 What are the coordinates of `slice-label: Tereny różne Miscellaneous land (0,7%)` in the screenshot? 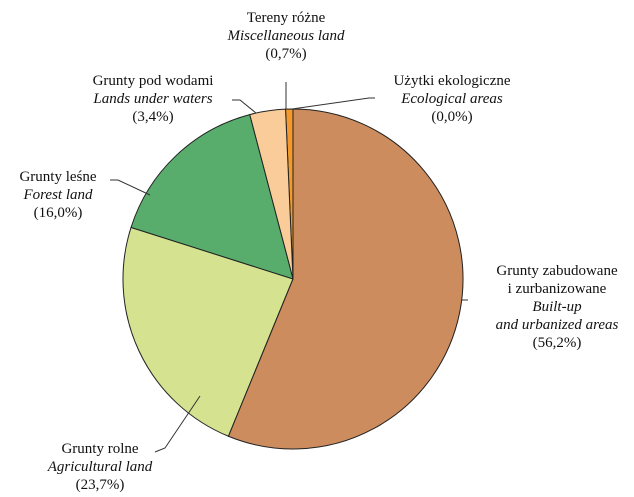 It's located at (286, 36).